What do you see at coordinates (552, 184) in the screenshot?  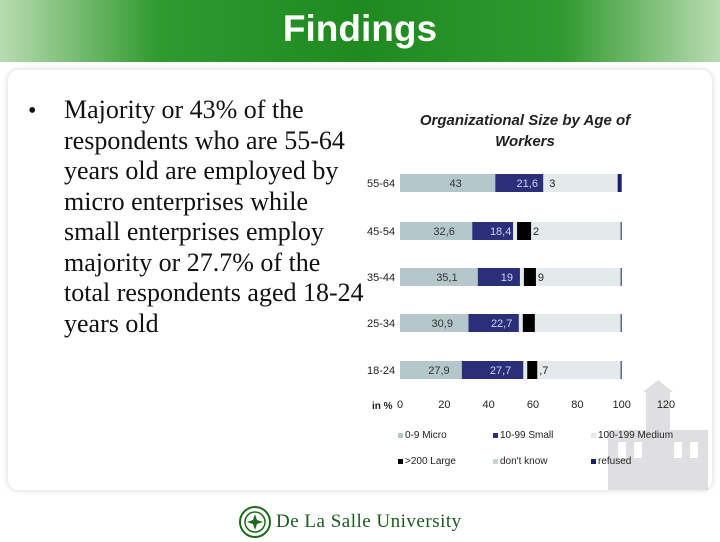 I see `data-label: 3` at bounding box center [552, 184].